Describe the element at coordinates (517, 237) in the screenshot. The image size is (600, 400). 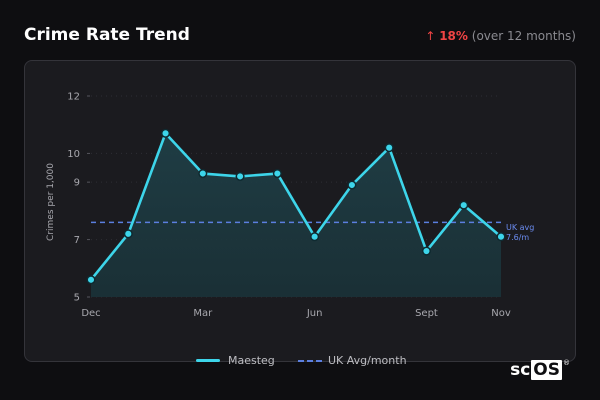
I see `reference-line-value: 7.6/m` at that location.